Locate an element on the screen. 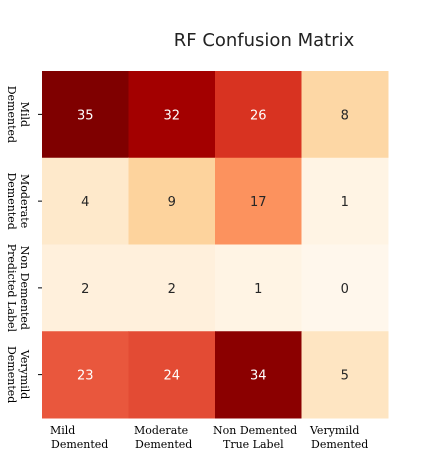 The width and height of the screenshot is (427, 452). y-tick-label: MildDemented is located at coordinates (18, 114).